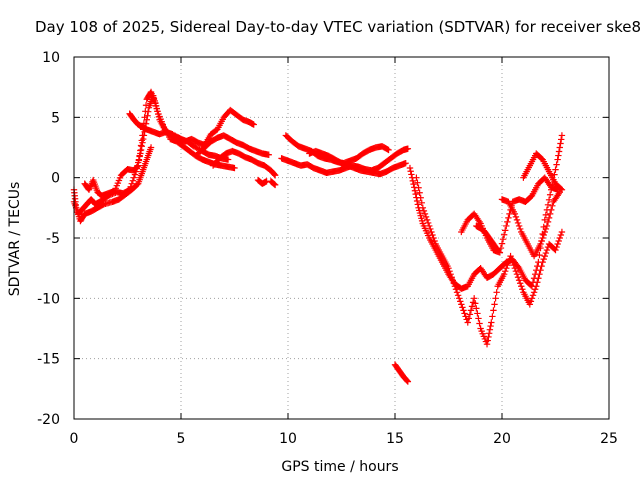 The height and width of the screenshot is (480, 640). I want to click on series-track-f, so click(244, 163).